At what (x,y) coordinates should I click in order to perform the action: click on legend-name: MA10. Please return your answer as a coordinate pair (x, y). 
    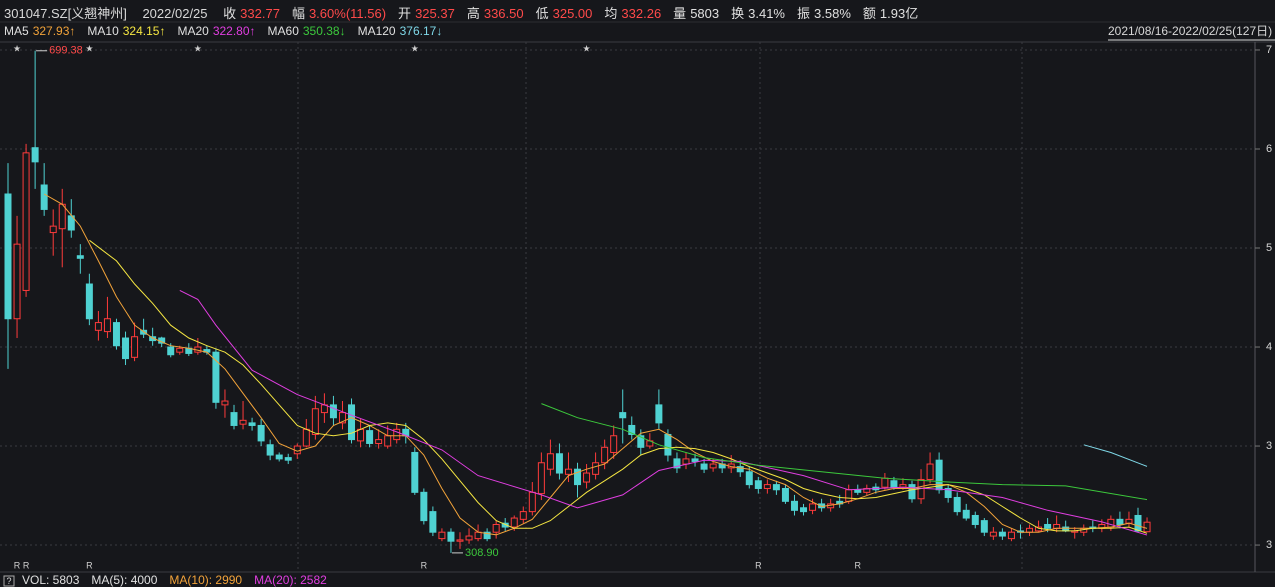
    Looking at the image, I should click on (103, 31).